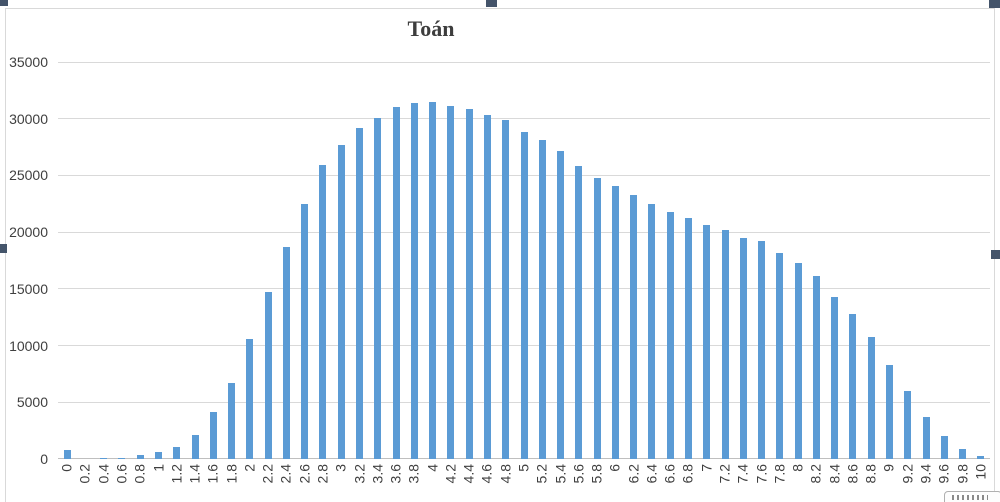 Image resolution: width=1000 pixels, height=502 pixels. I want to click on bar-6.6, so click(670, 335).